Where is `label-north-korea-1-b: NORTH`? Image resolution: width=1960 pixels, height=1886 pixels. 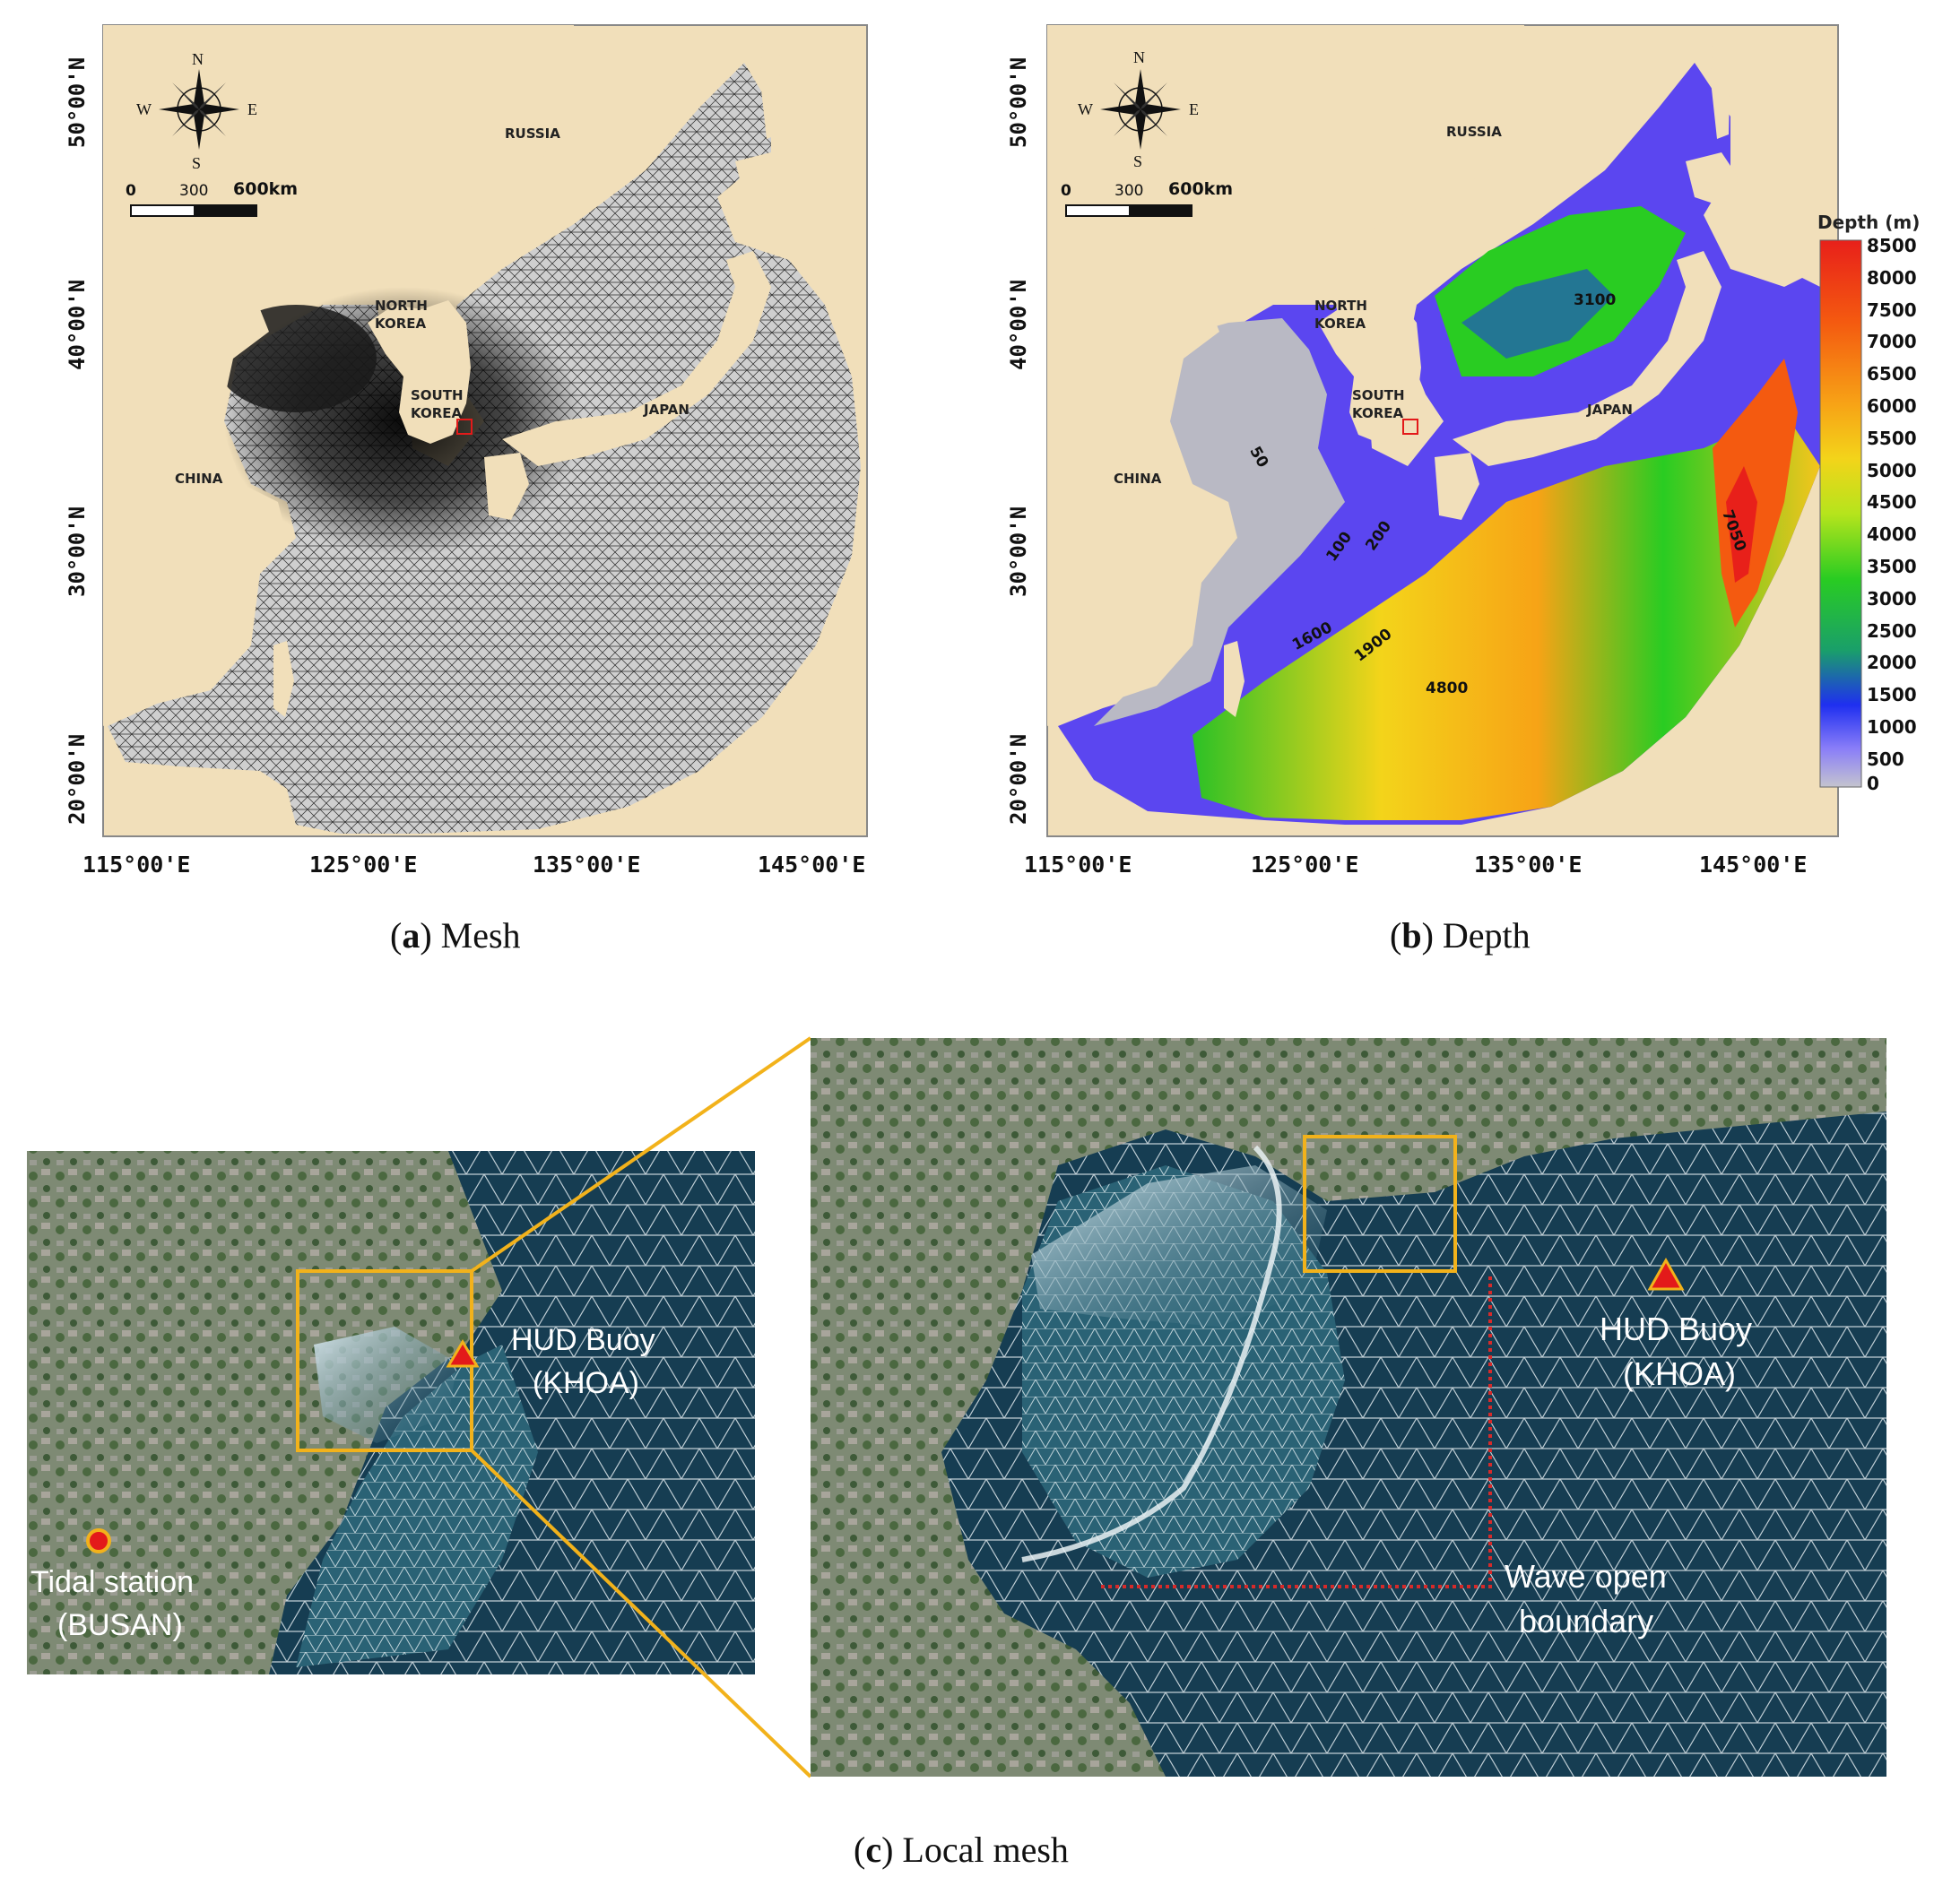 label-north-korea-1-b: NORTH is located at coordinates (1340, 306).